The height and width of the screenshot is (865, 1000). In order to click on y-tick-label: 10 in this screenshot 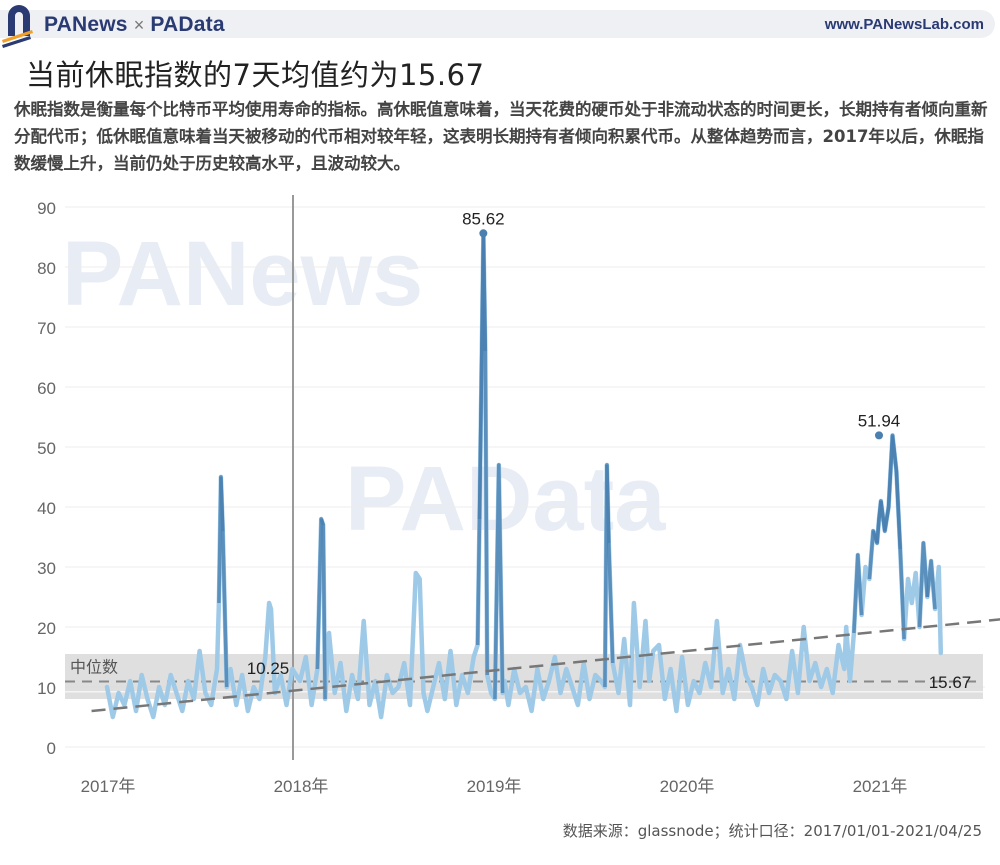, I will do `click(46, 688)`.